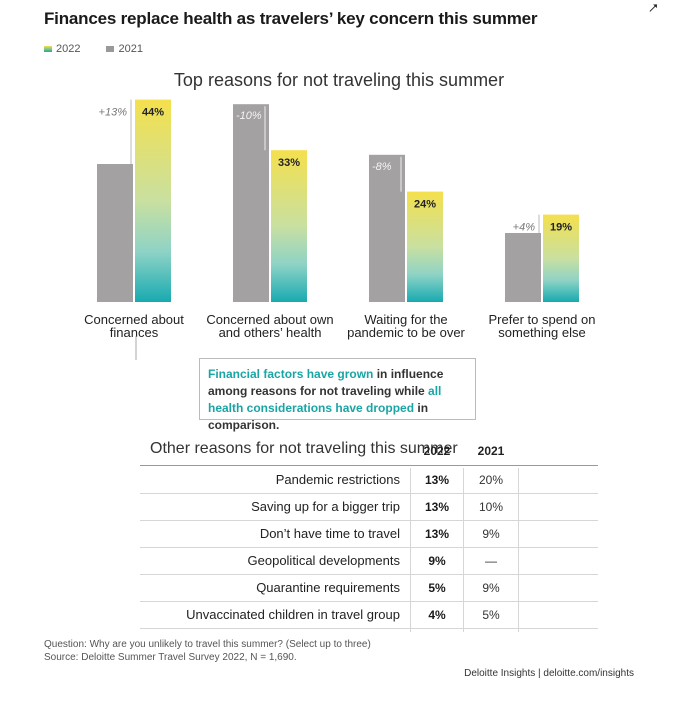 This screenshot has height=713, width=686. I want to click on change-label: -10%, so click(249, 116).